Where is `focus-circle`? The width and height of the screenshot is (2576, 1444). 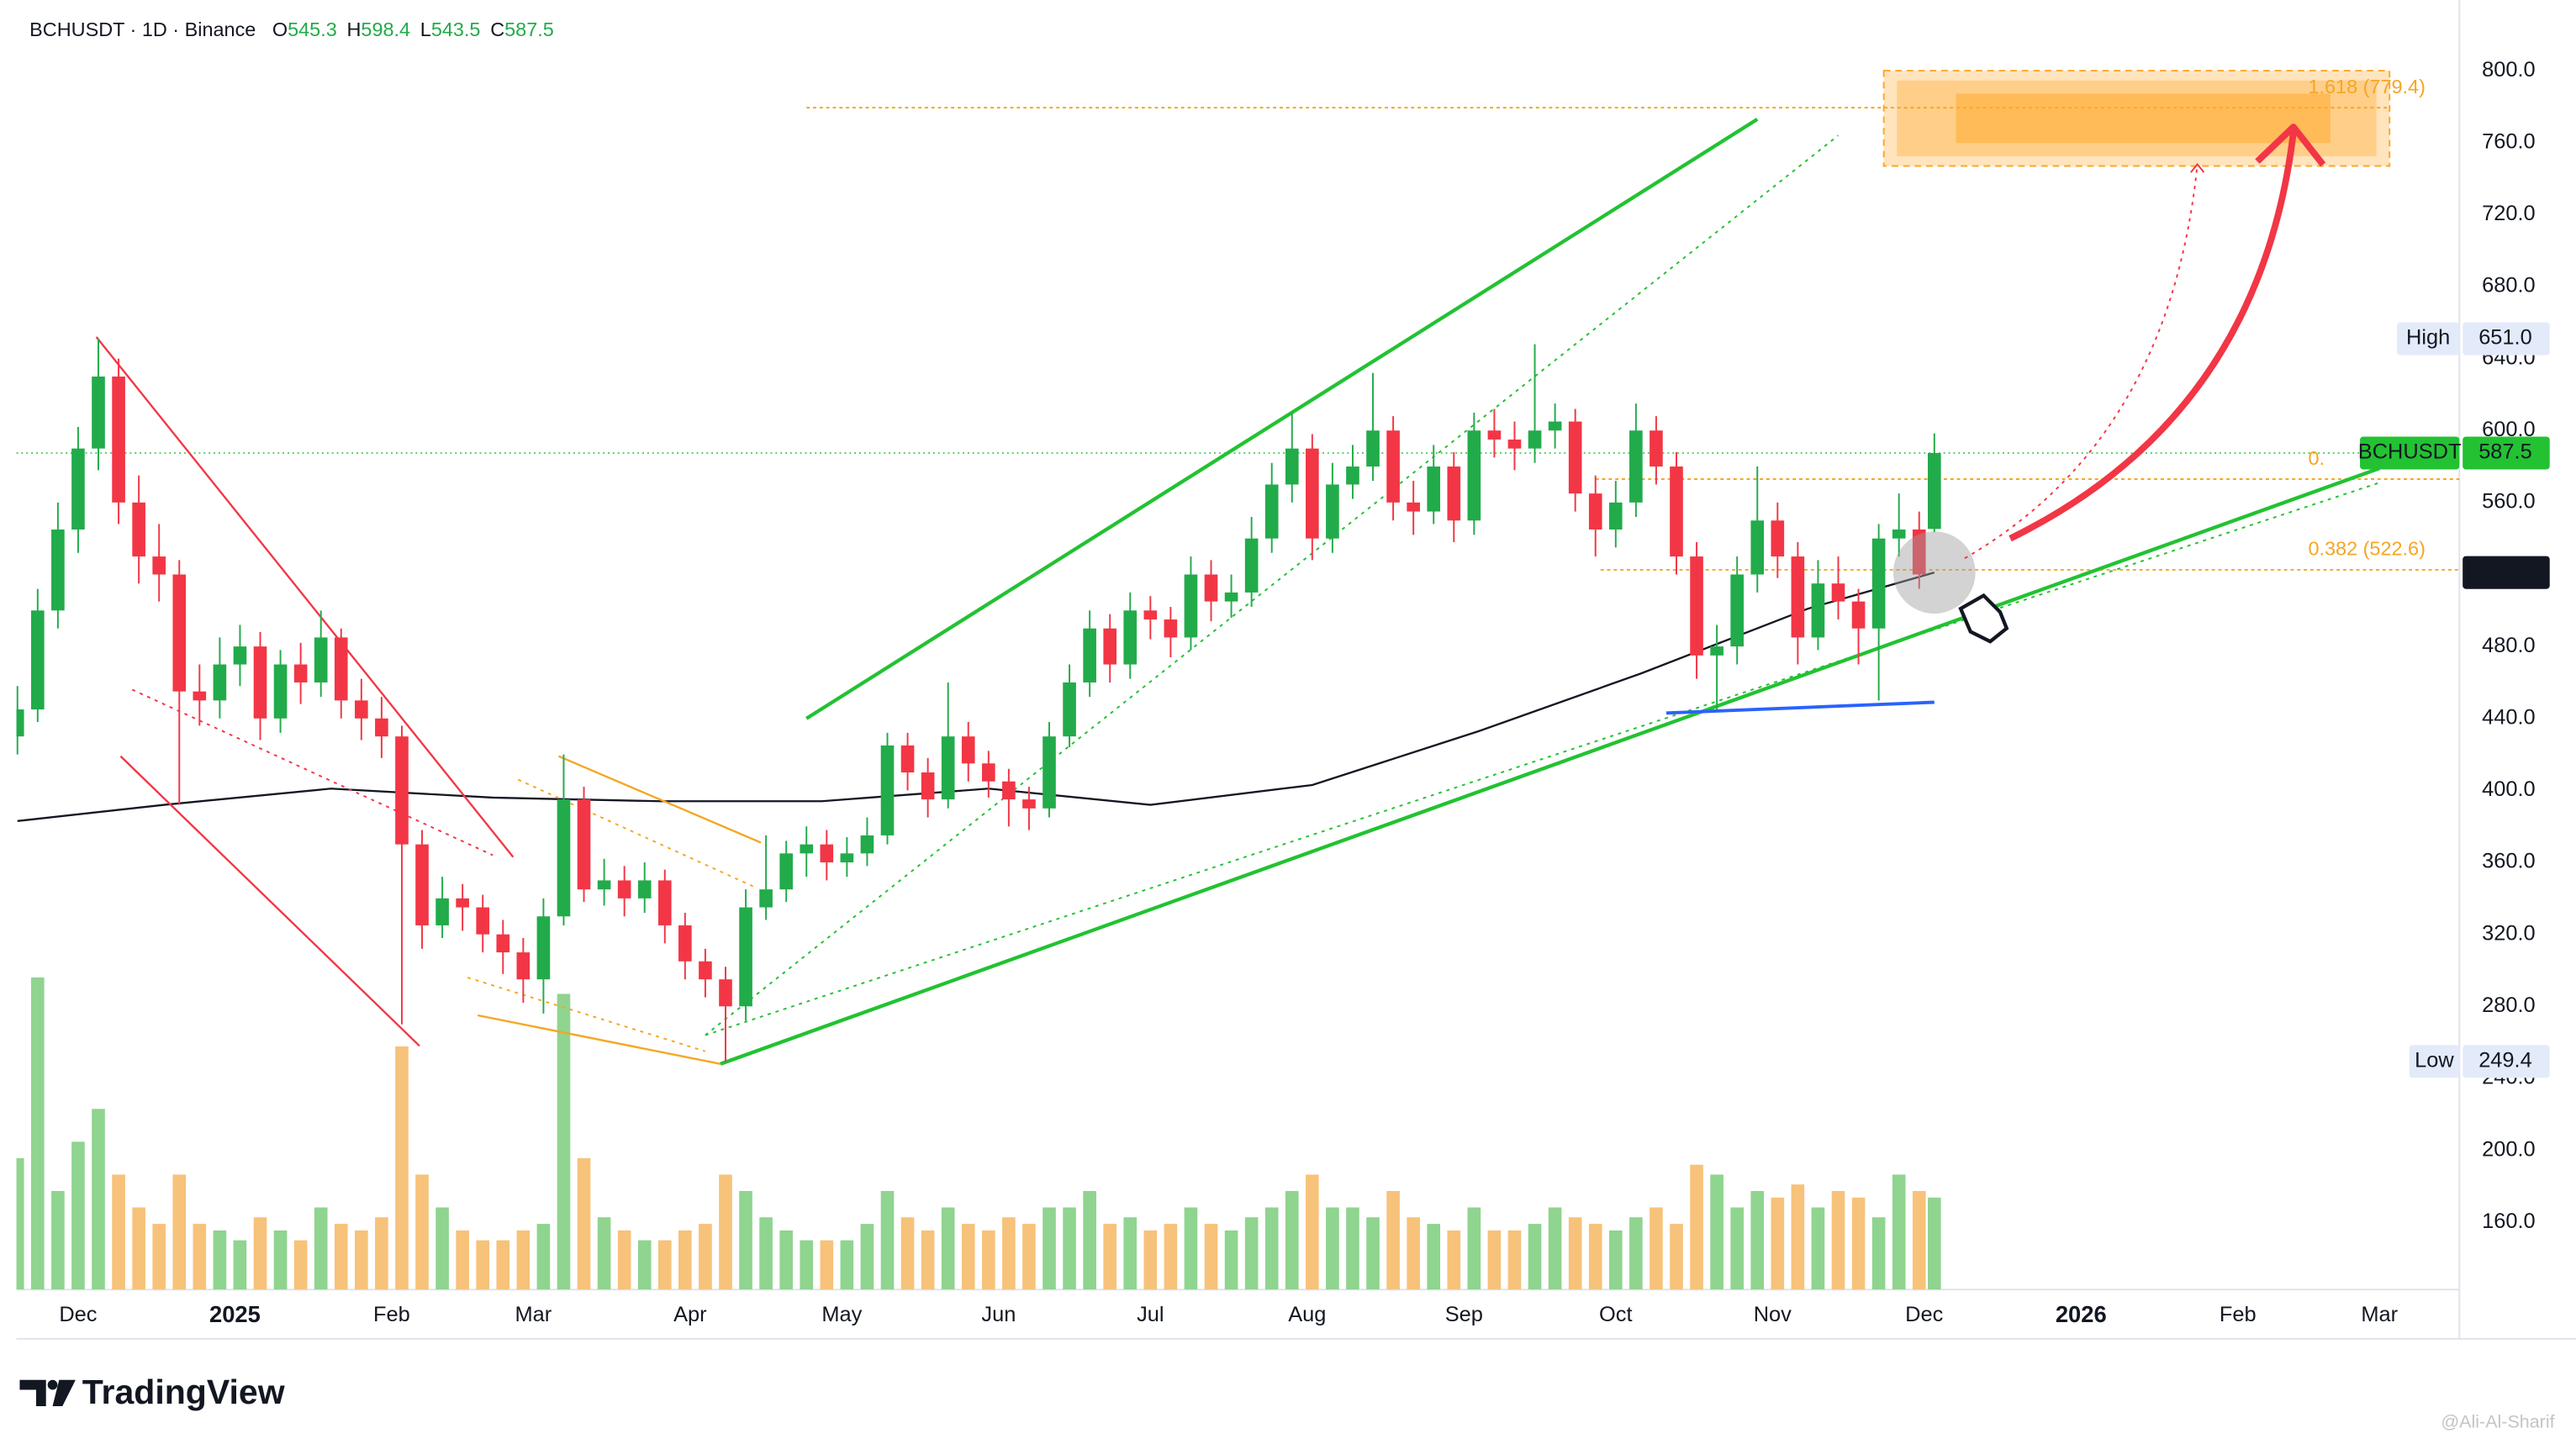 focus-circle is located at coordinates (1934, 572).